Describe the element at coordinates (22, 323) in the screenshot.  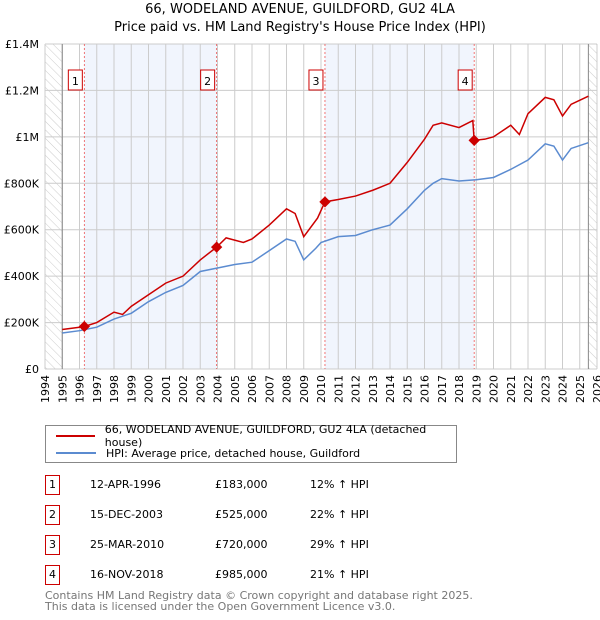
I see `y-tick-label: £200K` at that location.